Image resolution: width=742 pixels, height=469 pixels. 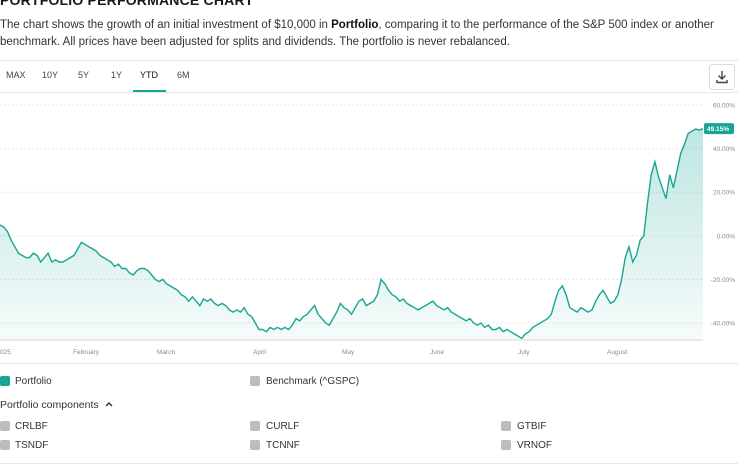 What do you see at coordinates (49, 405) in the screenshot?
I see `components-title: Portfolio components` at bounding box center [49, 405].